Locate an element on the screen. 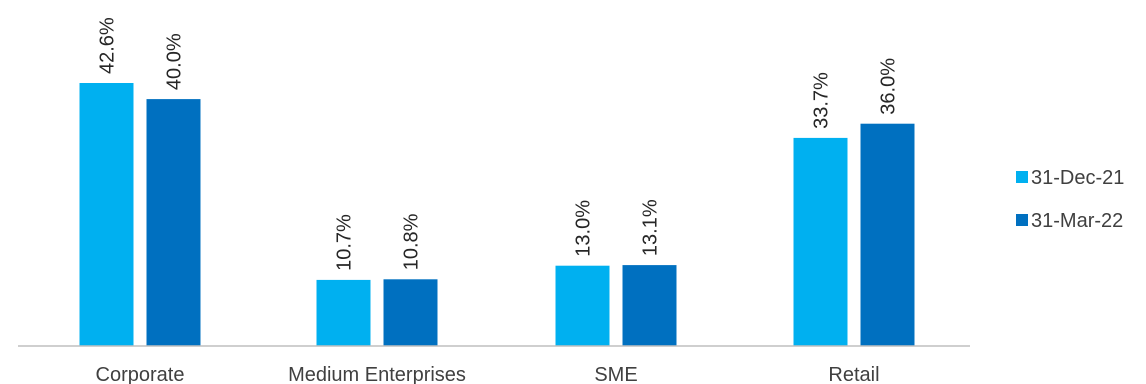  category-label-corporate: Corporate is located at coordinates (140, 374).